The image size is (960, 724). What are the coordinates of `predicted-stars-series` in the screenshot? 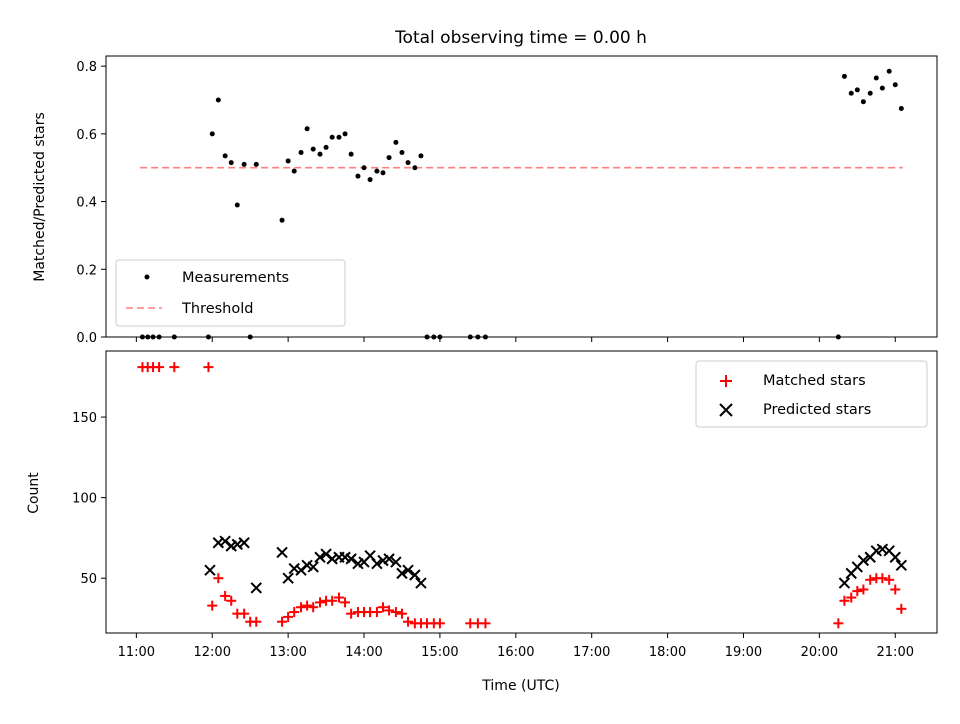 It's located at (556, 564).